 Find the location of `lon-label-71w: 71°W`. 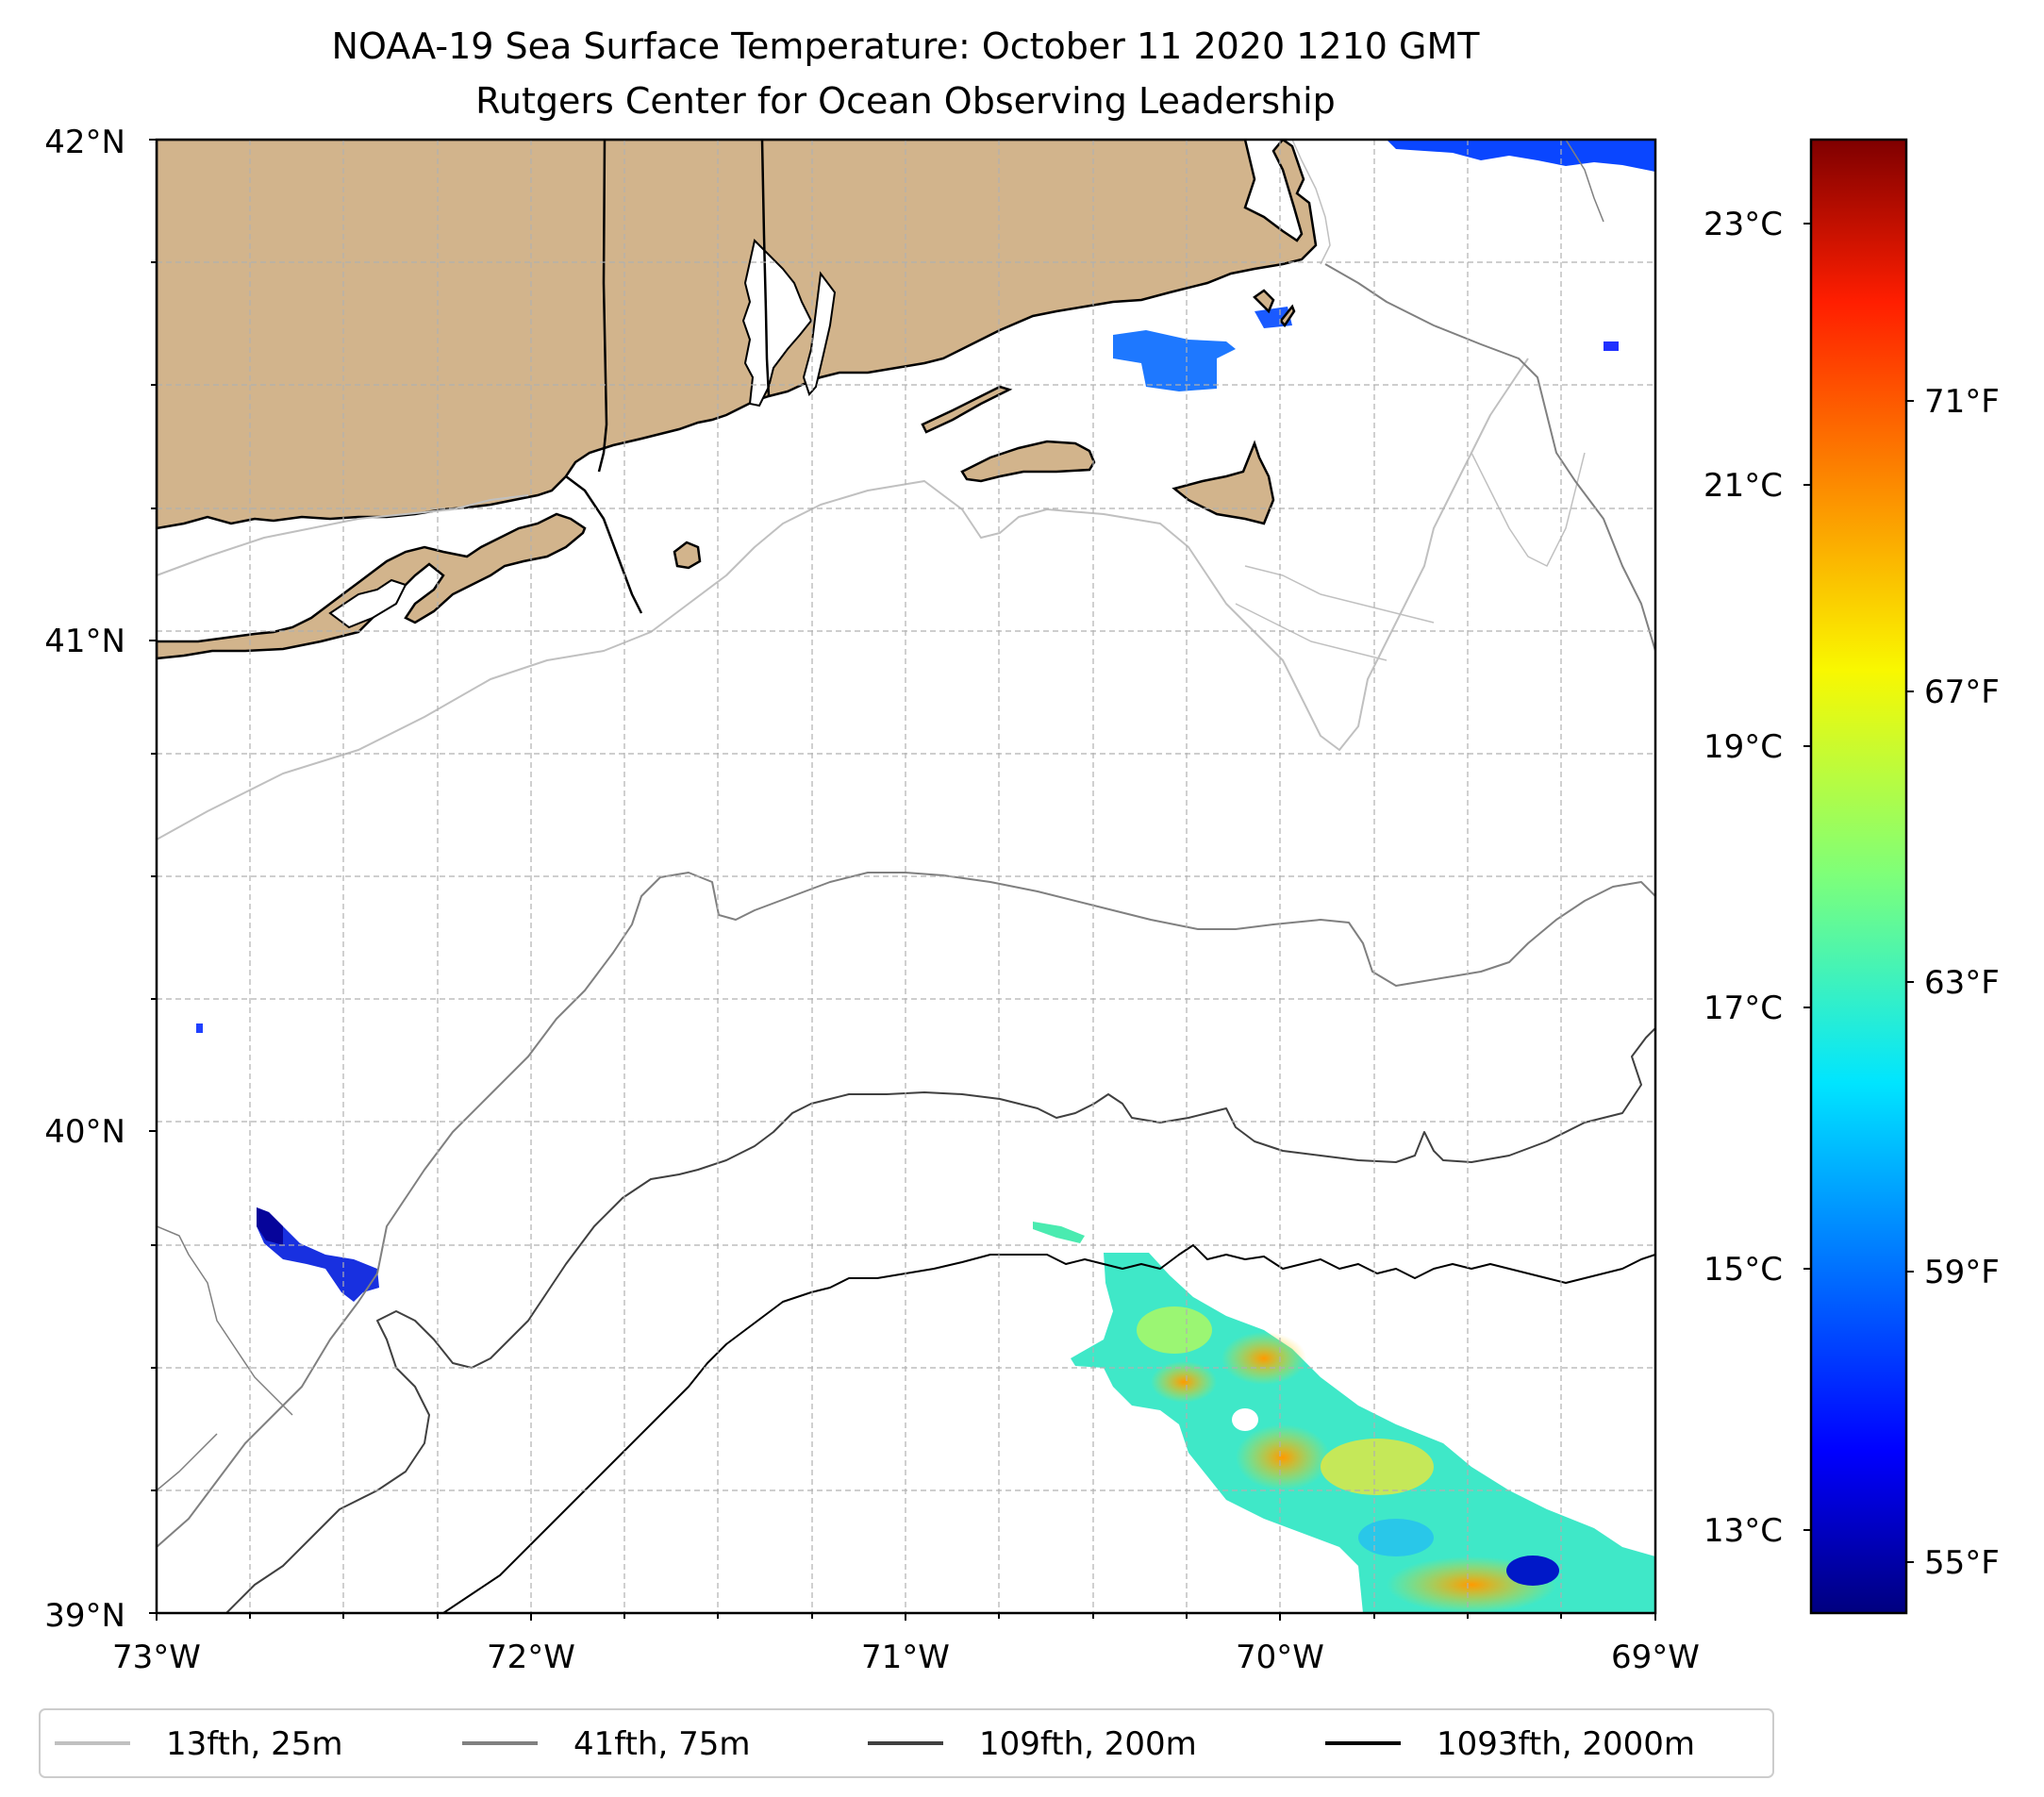

lon-label-71w: 71°W is located at coordinates (905, 1657).